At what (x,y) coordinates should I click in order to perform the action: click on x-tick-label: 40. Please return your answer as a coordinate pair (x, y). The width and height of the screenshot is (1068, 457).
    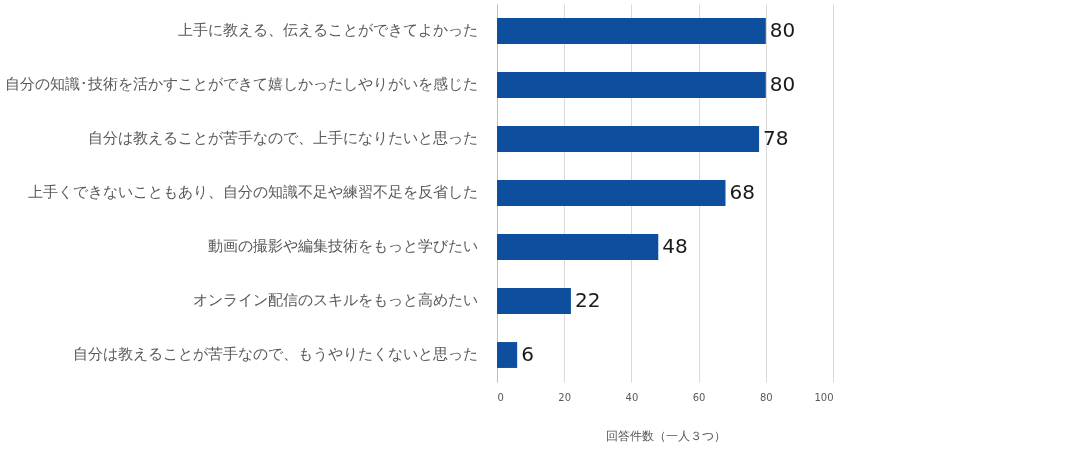
    Looking at the image, I should click on (632, 397).